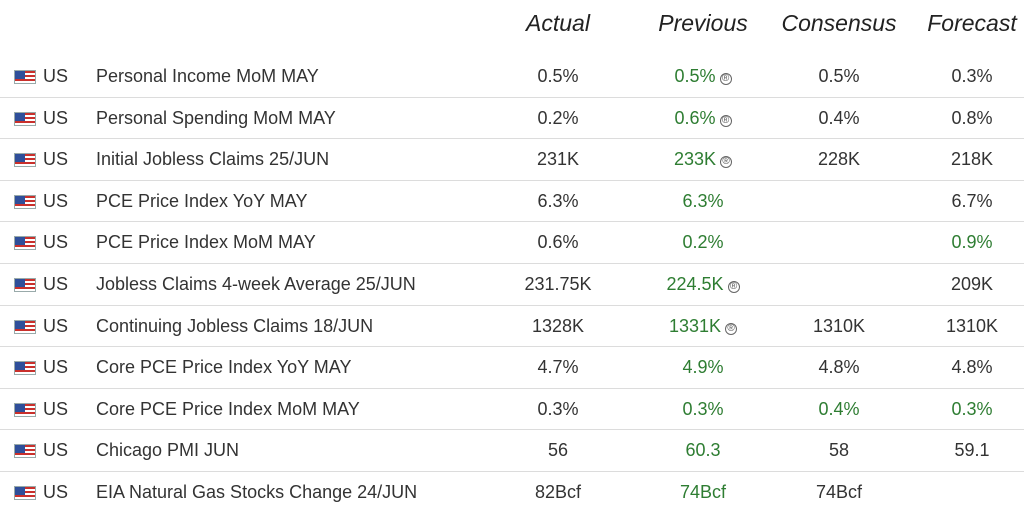 The height and width of the screenshot is (519, 1024). Describe the element at coordinates (512, 28) in the screenshot. I see `table-header: Actual Previous Consensus Forecast` at that location.